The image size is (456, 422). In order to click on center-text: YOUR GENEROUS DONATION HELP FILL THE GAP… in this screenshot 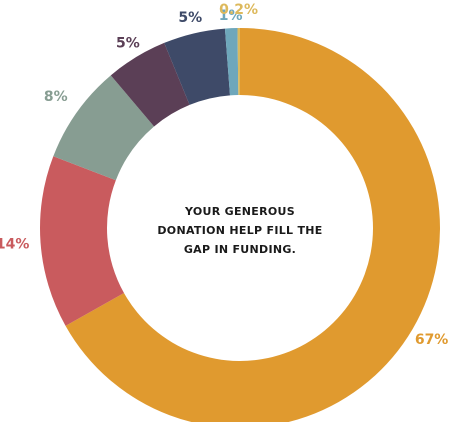, I will do `click(240, 230)`.